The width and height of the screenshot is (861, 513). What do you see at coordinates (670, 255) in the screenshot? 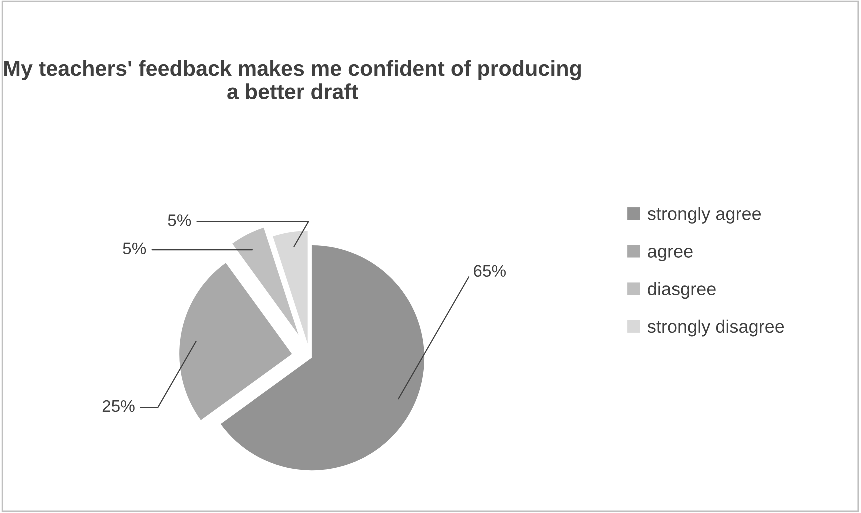
I see `legend-label: agree` at bounding box center [670, 255].